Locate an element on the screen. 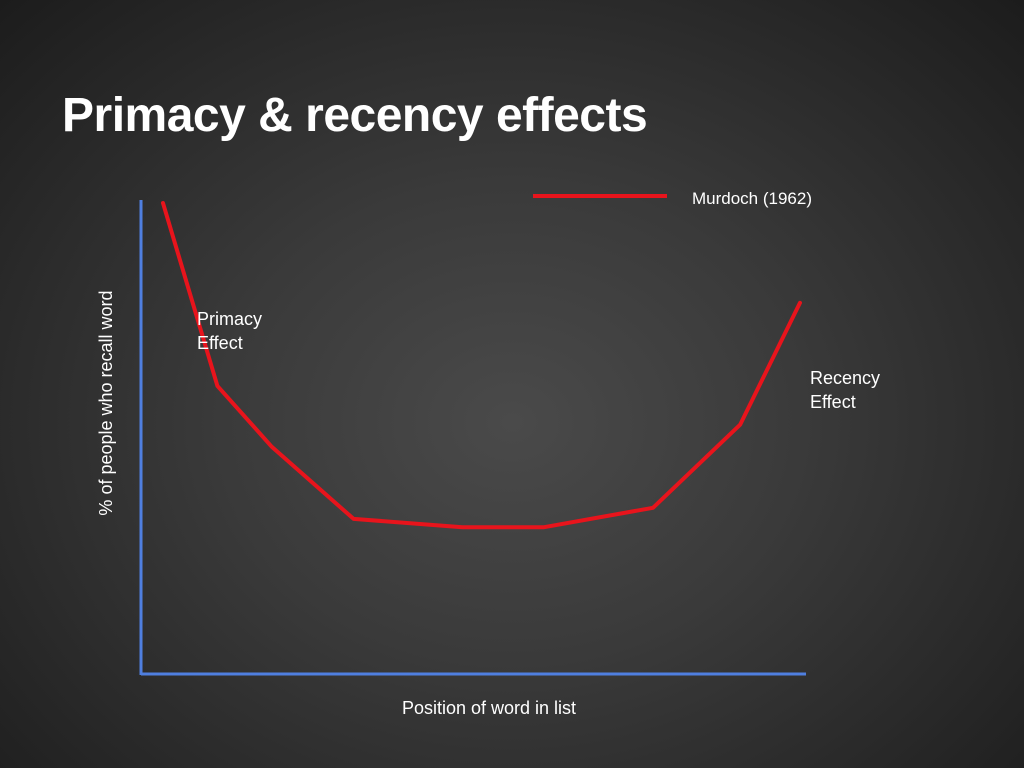 This screenshot has width=1024, height=768. x-axis-label: Position of word in list is located at coordinates (489, 708).